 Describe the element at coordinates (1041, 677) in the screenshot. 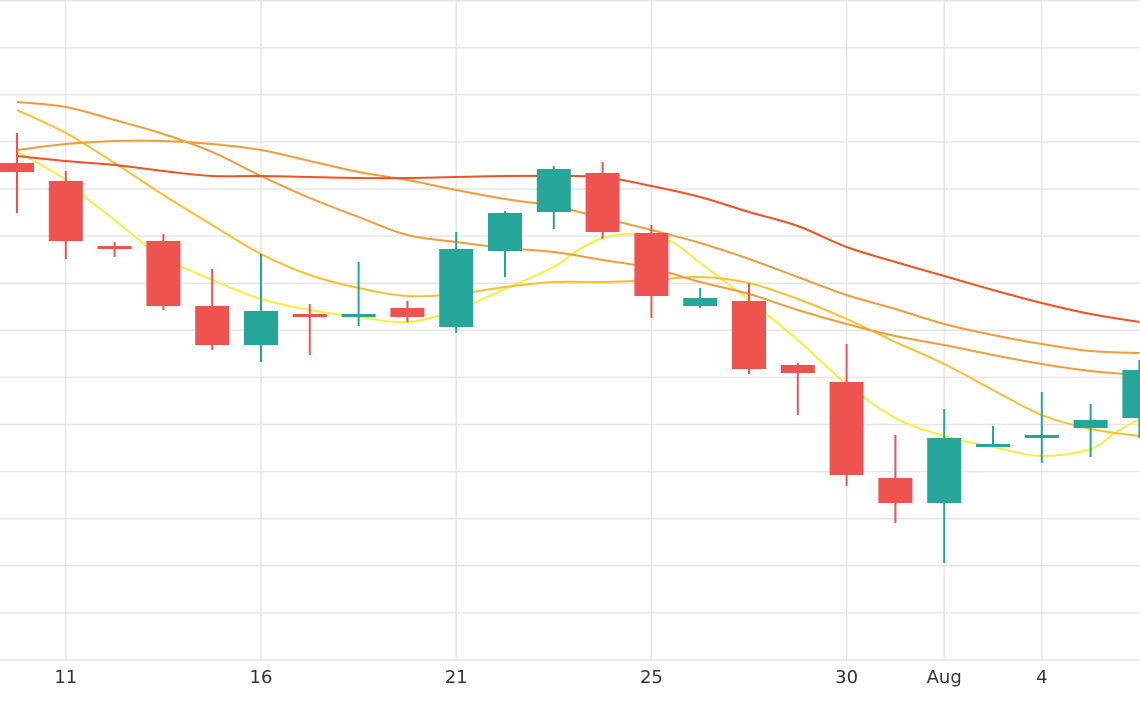

I see `x-tick-label: 4` at that location.